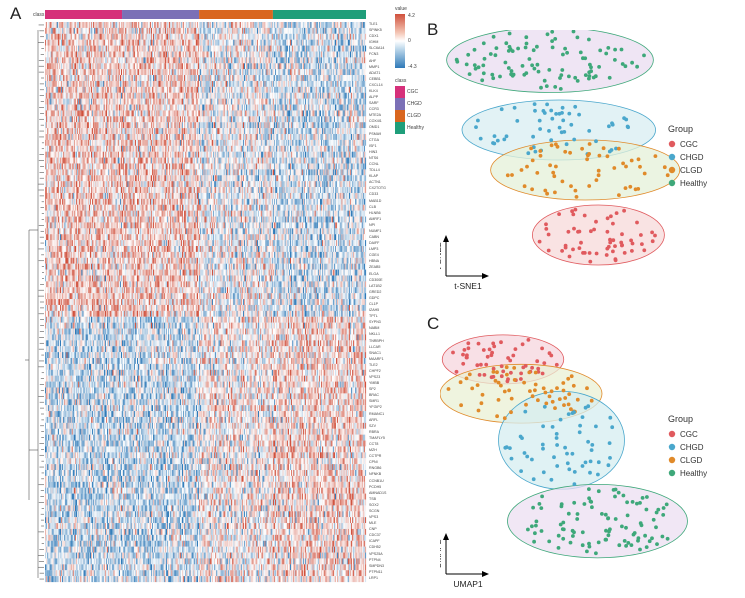 The width and height of the screenshot is (745, 598). I want to click on value-legend-title: value, so click(401, 9).